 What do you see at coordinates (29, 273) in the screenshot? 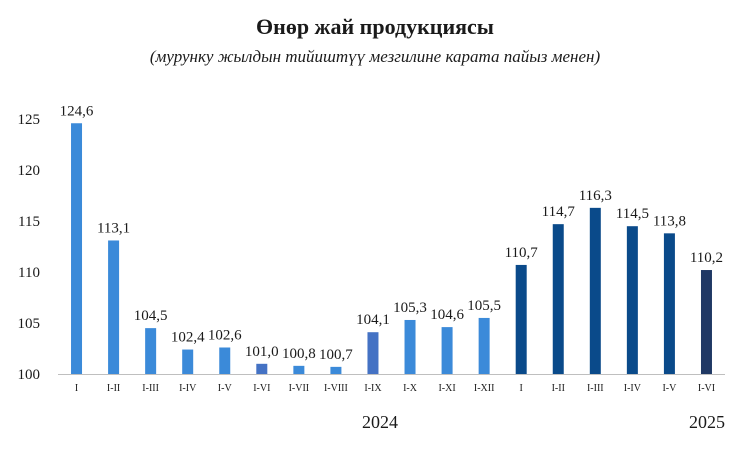
I see `y-tick-label: 110` at bounding box center [29, 273].